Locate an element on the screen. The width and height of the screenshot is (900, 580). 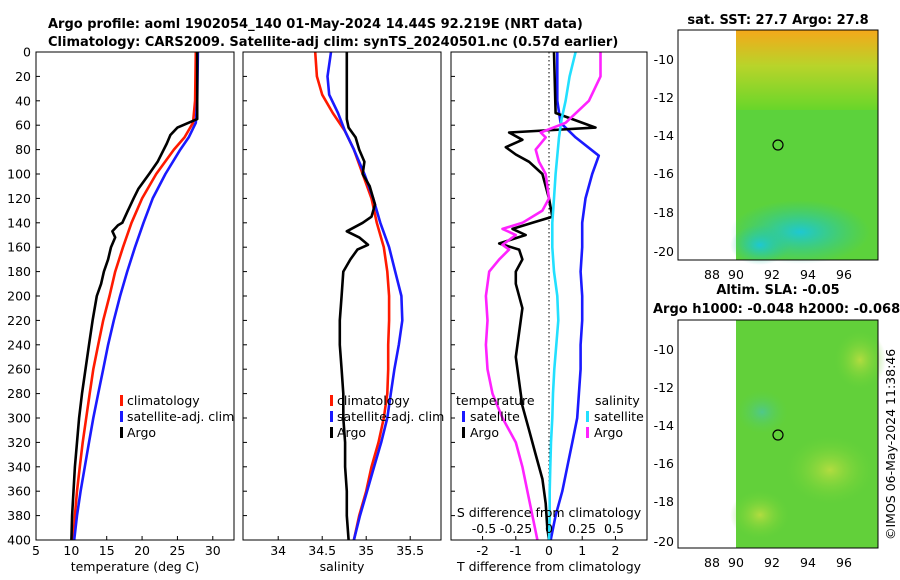
depth-tick-label: 160 is located at coordinates (19, 247).